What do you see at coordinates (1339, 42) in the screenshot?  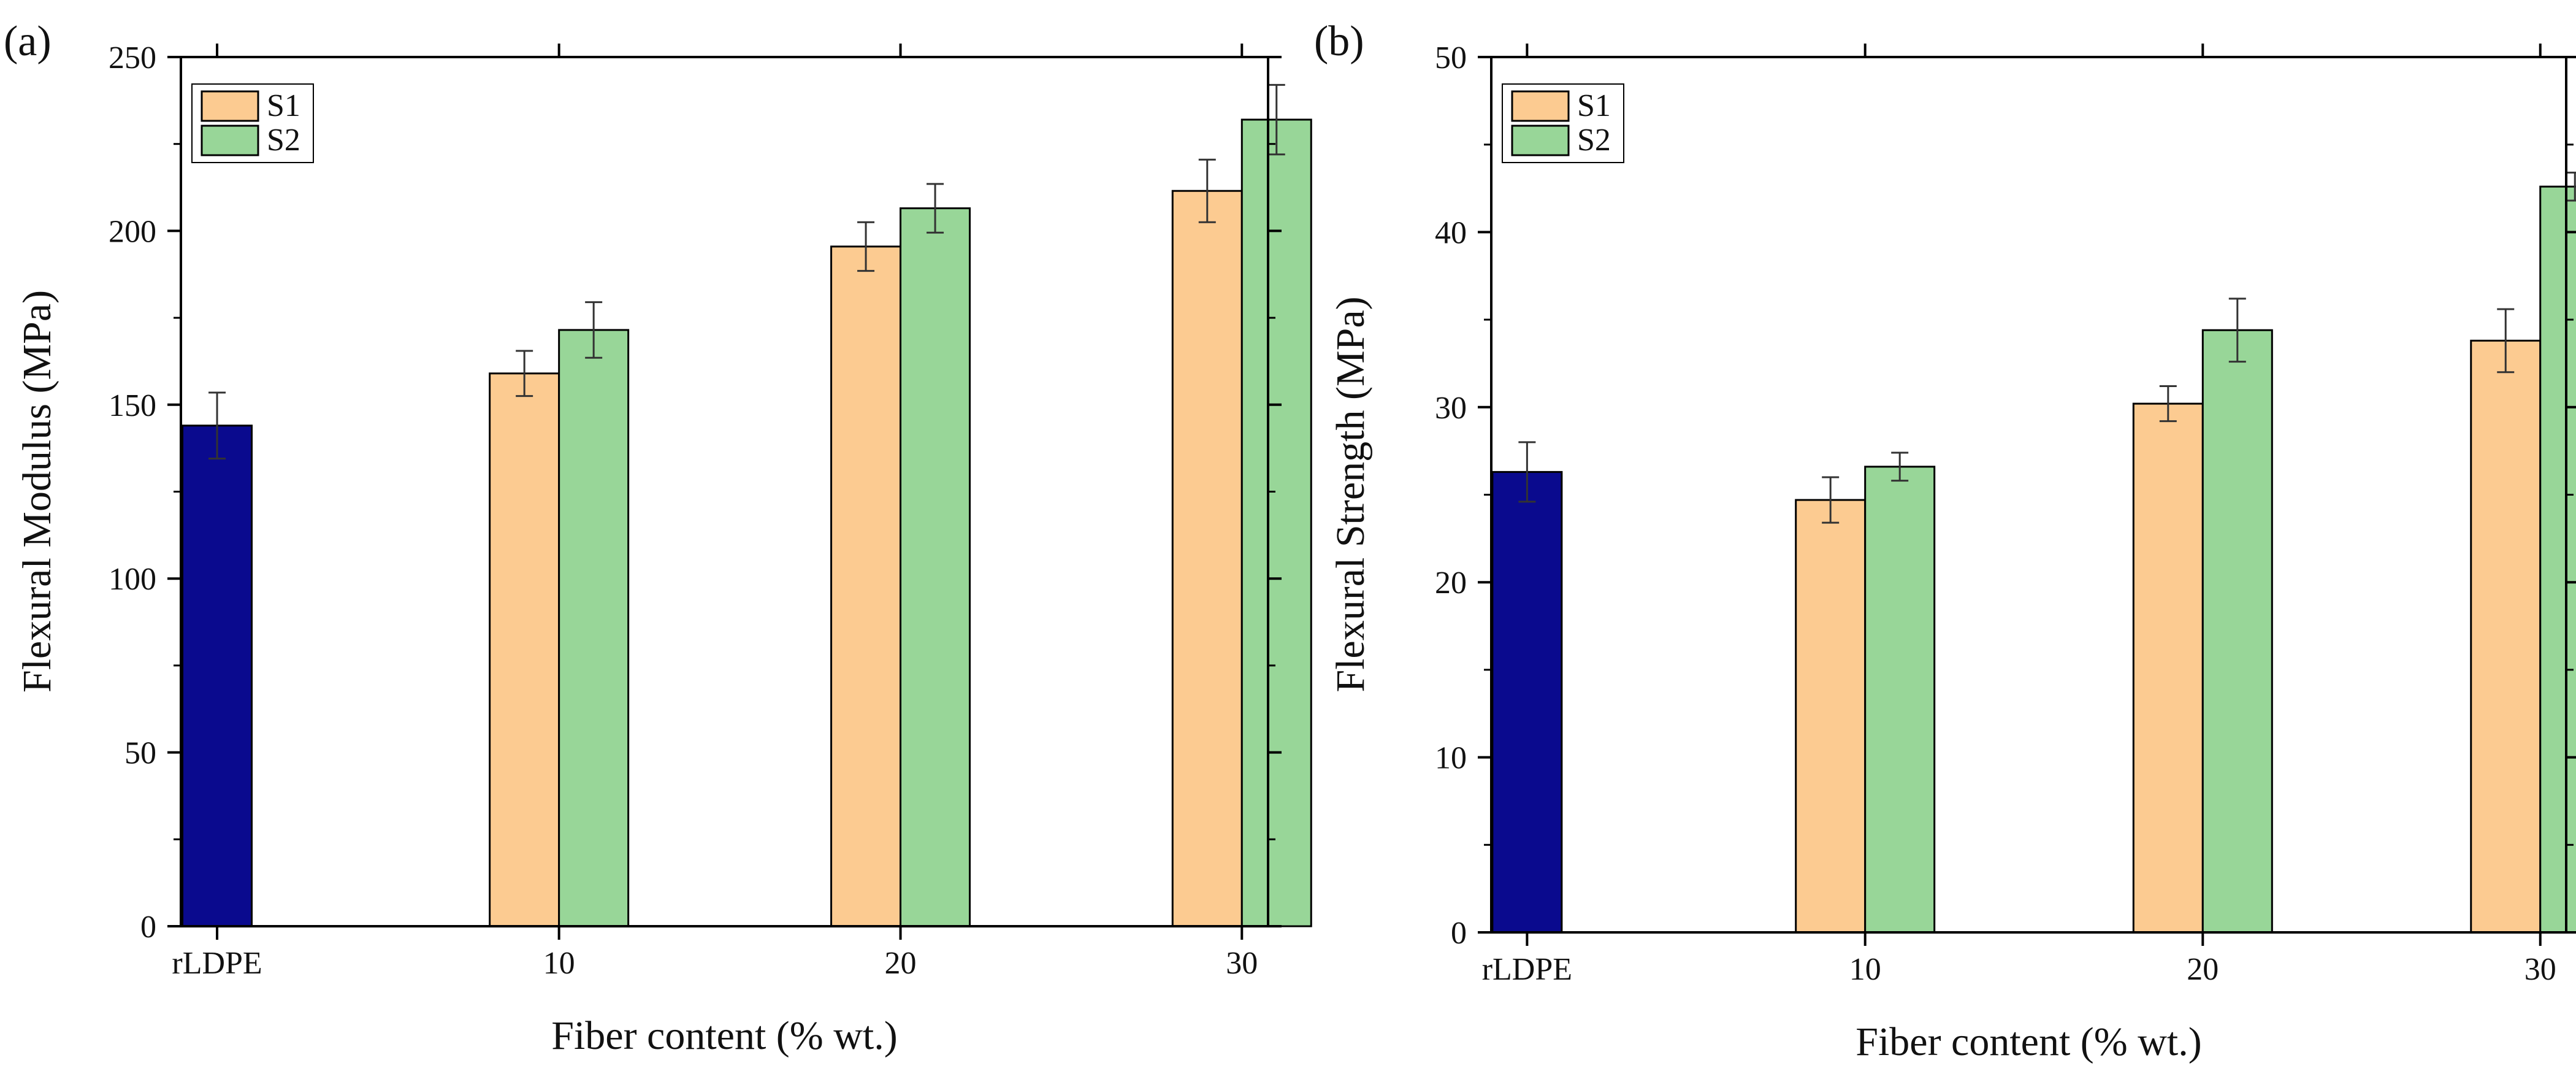 I see `panel-label: (b)` at bounding box center [1339, 42].